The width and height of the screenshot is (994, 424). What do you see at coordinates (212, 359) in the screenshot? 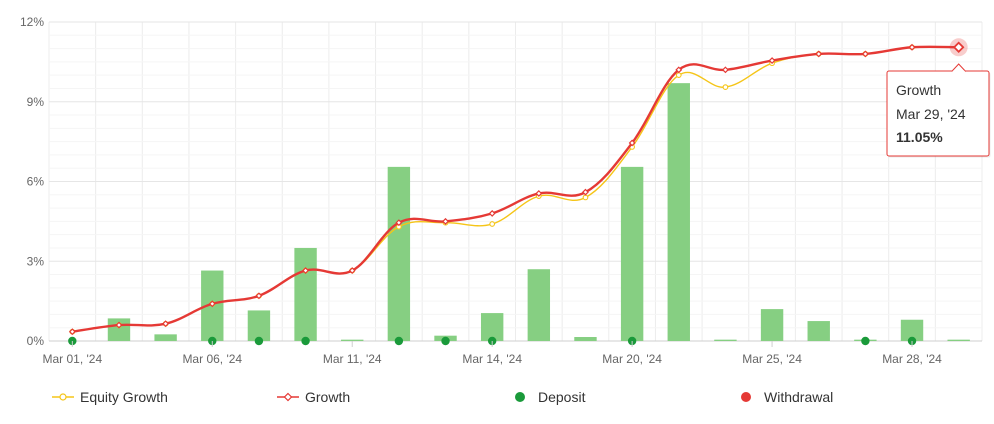
I see `x-tick-label: Mar 06, '24` at bounding box center [212, 359].